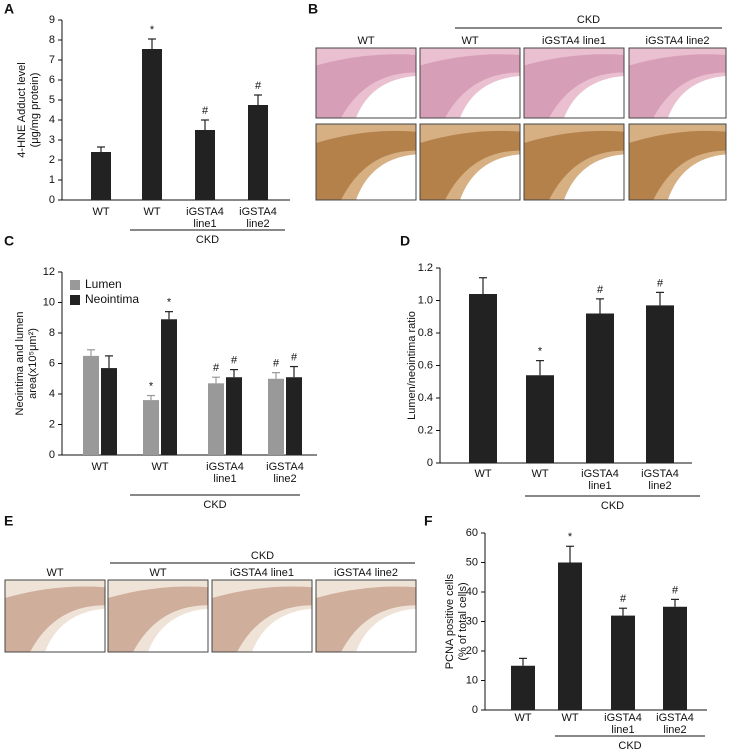 This screenshot has height=754, width=731. I want to click on legend-label: Neointima, so click(112, 299).